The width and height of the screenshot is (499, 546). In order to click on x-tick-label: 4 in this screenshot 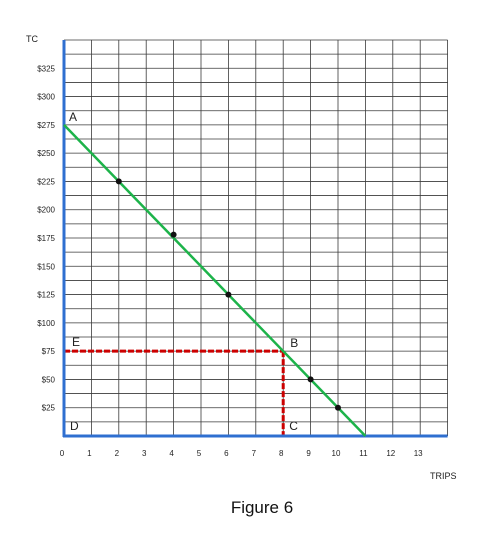, I will do `click(171, 453)`.